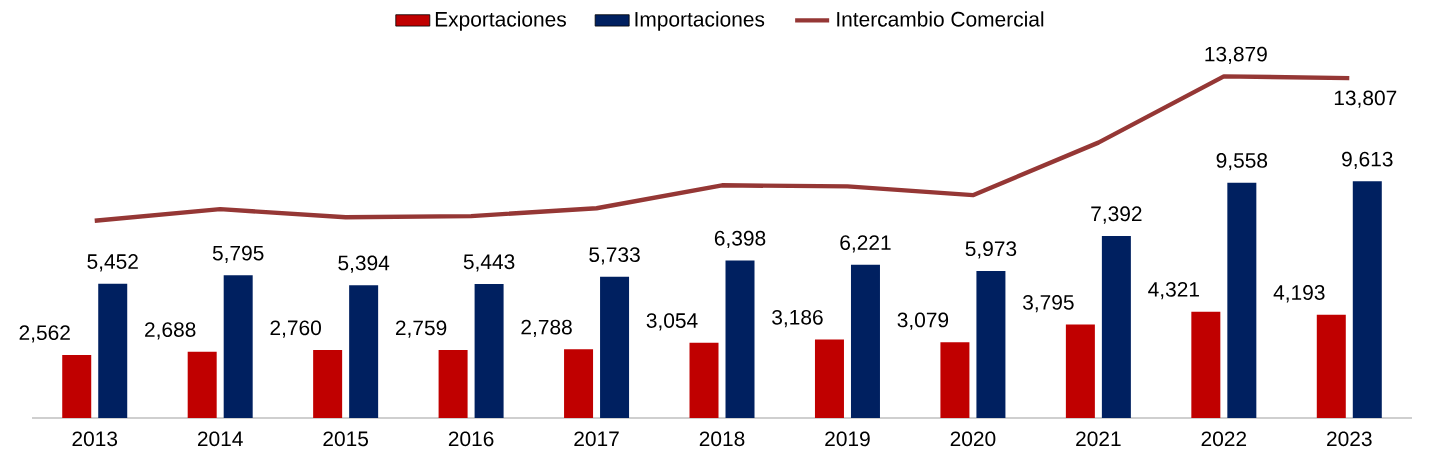 The height and width of the screenshot is (464, 1440). Describe the element at coordinates (596, 439) in the screenshot. I see `x-tick-label: 2017` at that location.